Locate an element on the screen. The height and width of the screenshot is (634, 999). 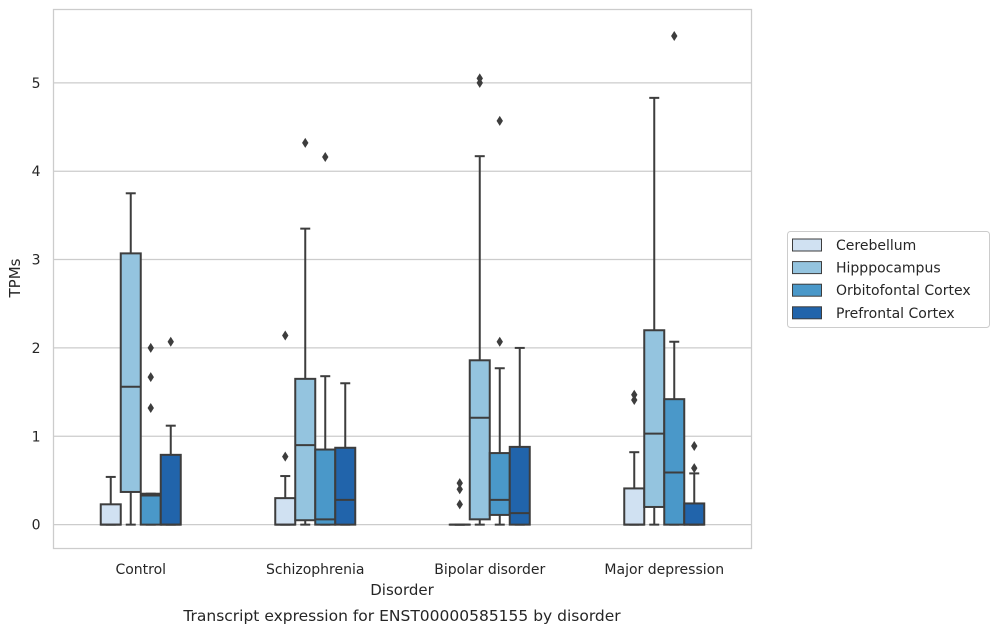
y-tick-label: 2 is located at coordinates (36, 349).